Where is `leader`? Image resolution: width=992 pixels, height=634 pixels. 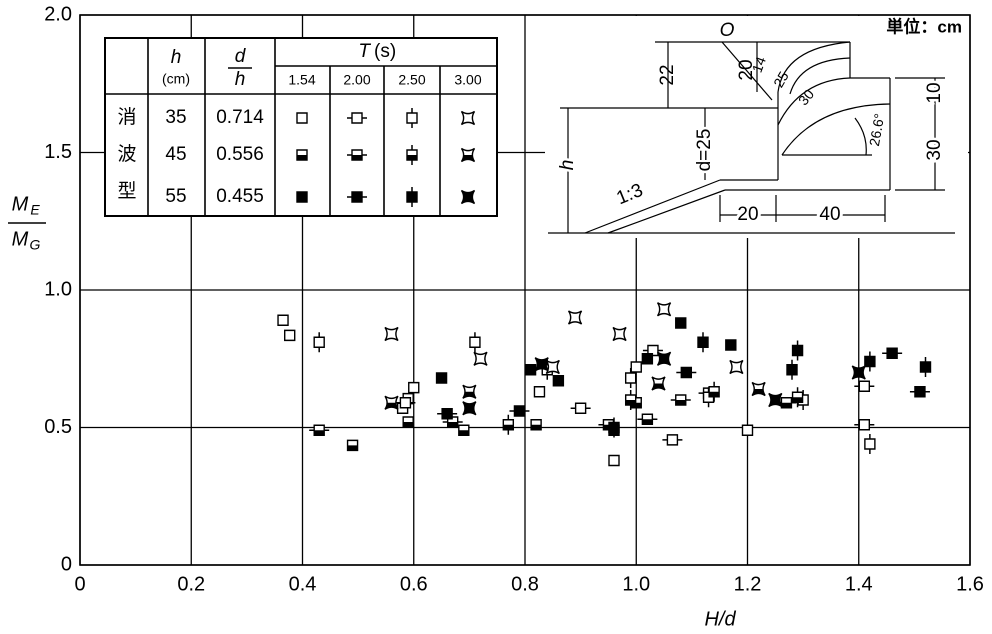 leader is located at coordinates (747, 71).